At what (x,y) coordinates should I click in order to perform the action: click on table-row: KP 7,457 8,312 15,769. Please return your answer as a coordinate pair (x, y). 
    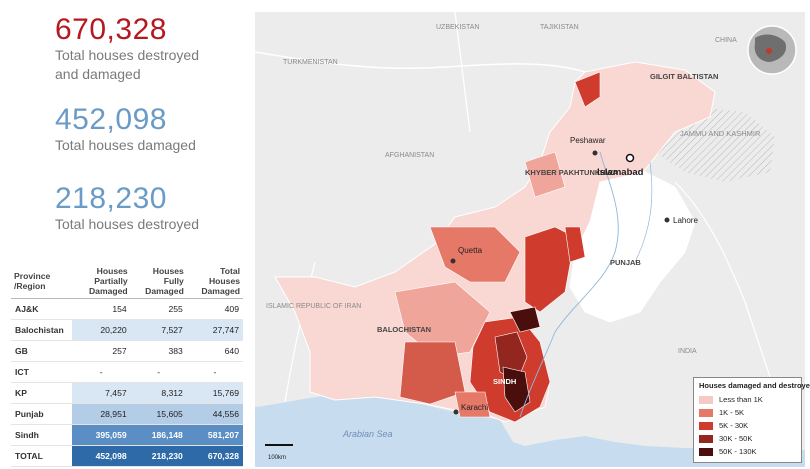
    Looking at the image, I should click on (127, 393).